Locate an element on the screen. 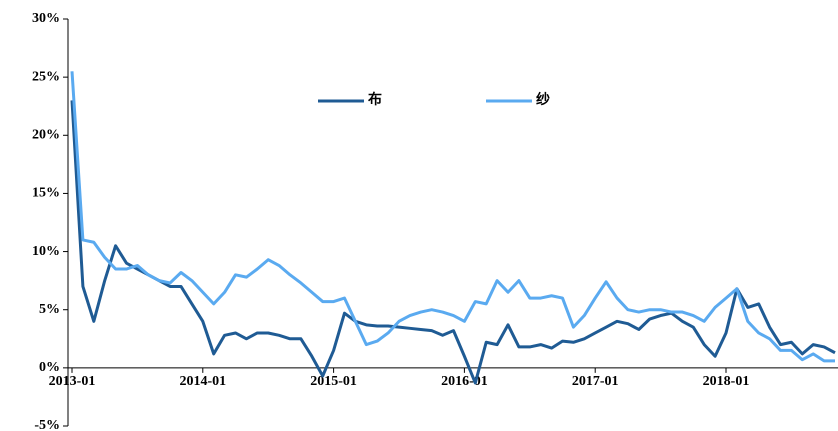 The width and height of the screenshot is (838, 431). x-tick-label: 2017-01 is located at coordinates (595, 381).